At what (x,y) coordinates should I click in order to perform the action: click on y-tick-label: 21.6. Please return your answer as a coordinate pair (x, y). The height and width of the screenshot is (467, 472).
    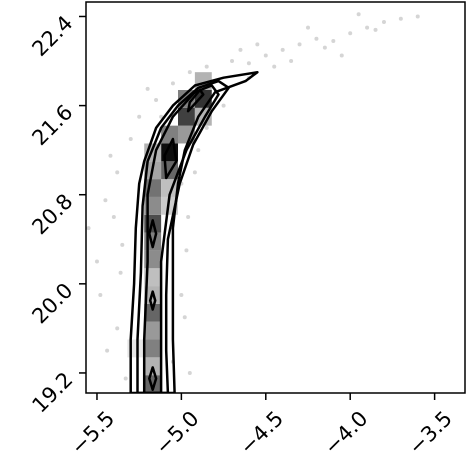
    Looking at the image, I should click on (52, 125).